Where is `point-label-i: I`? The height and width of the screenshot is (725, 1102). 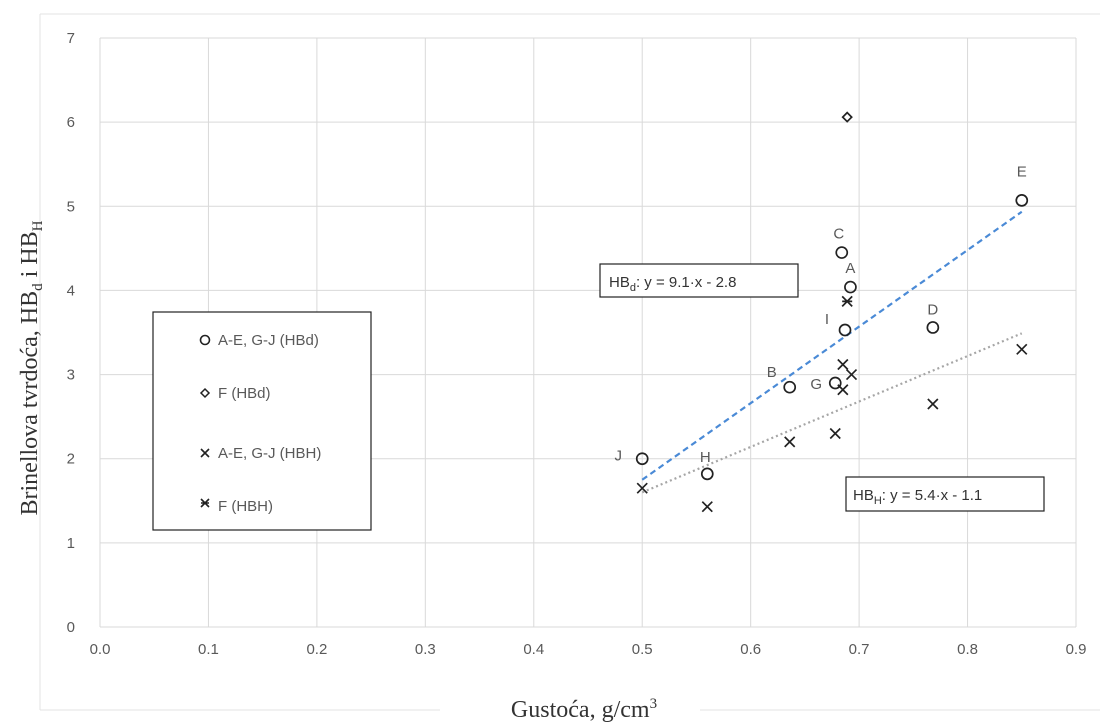
point-label-i: I is located at coordinates (827, 319).